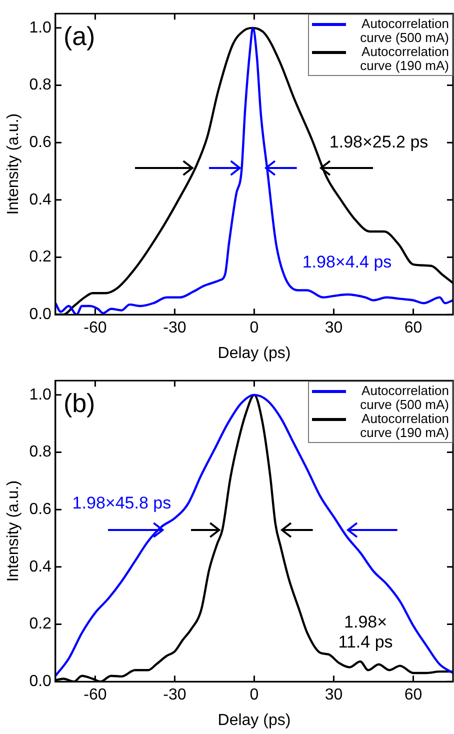 The height and width of the screenshot is (734, 454). Describe the element at coordinates (79, 403) in the screenshot. I see `annotation: (b)` at that location.